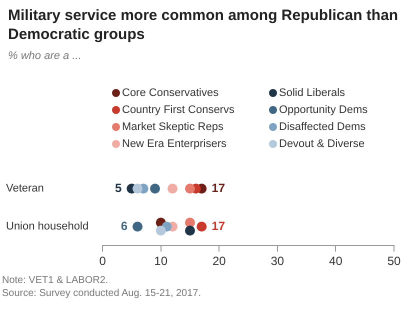 The height and width of the screenshot is (322, 418). Describe the element at coordinates (170, 92) in the screenshot. I see `legend-label: Core Conservatives` at that location.